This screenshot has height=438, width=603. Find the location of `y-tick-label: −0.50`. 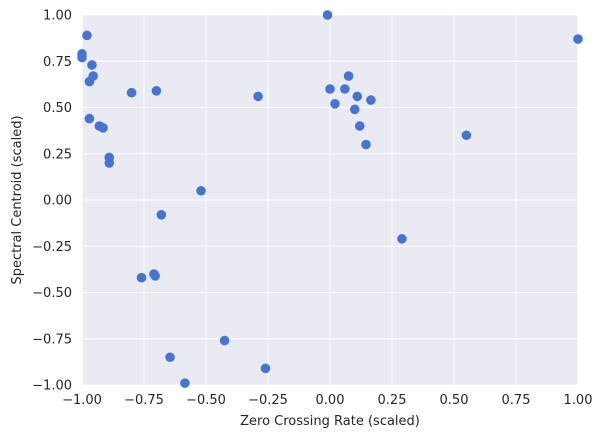

y-tick-label: −0.50 is located at coordinates (52, 293).